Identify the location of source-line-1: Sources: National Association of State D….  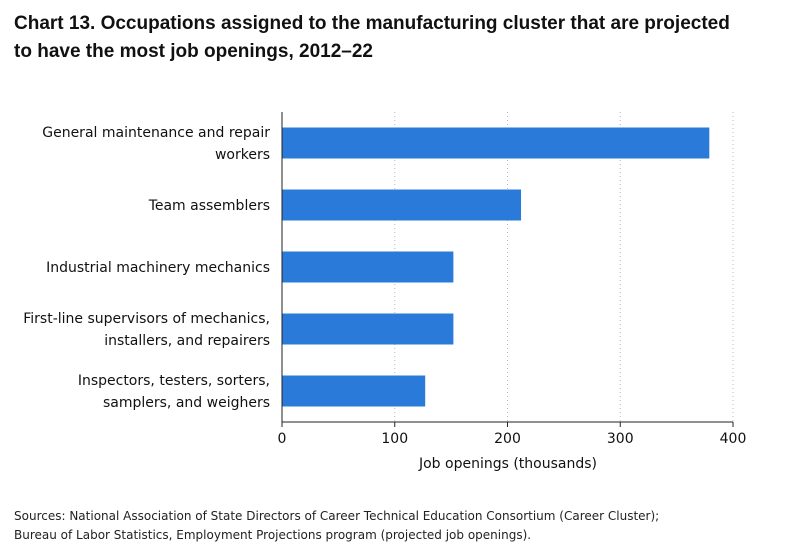
(337, 516).